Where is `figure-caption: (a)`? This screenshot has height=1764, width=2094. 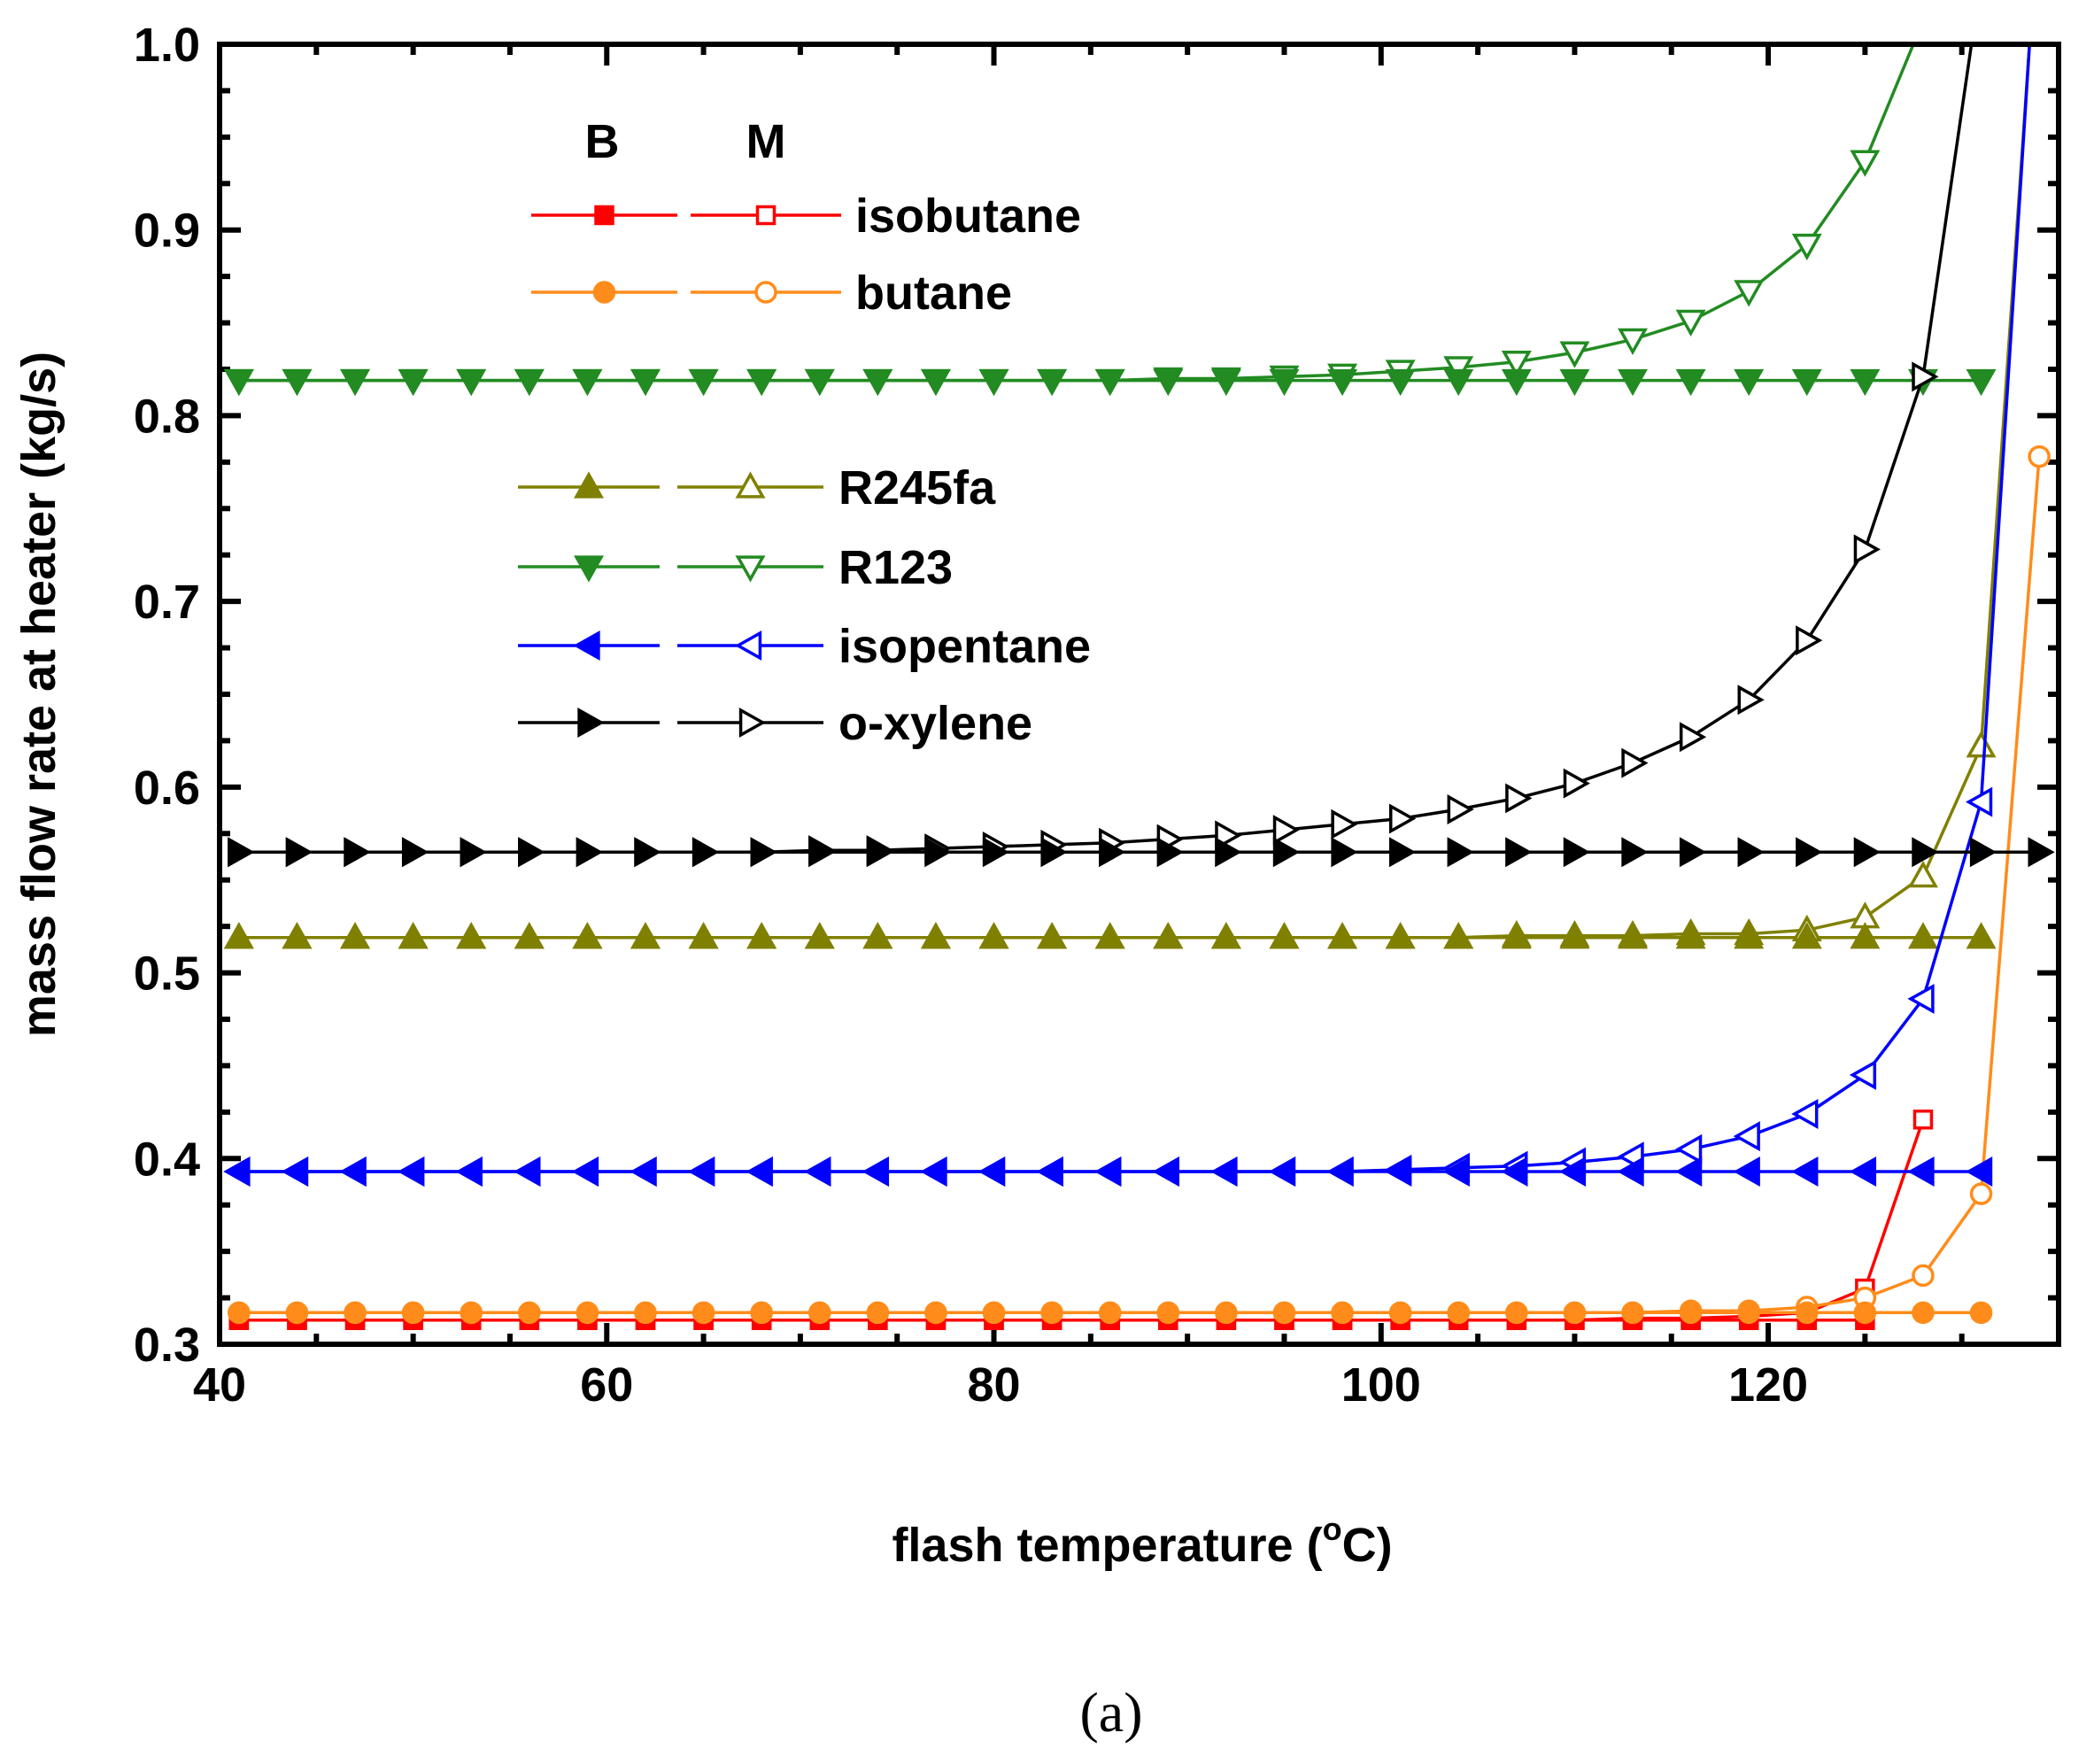
figure-caption: (a) is located at coordinates (1110, 1712).